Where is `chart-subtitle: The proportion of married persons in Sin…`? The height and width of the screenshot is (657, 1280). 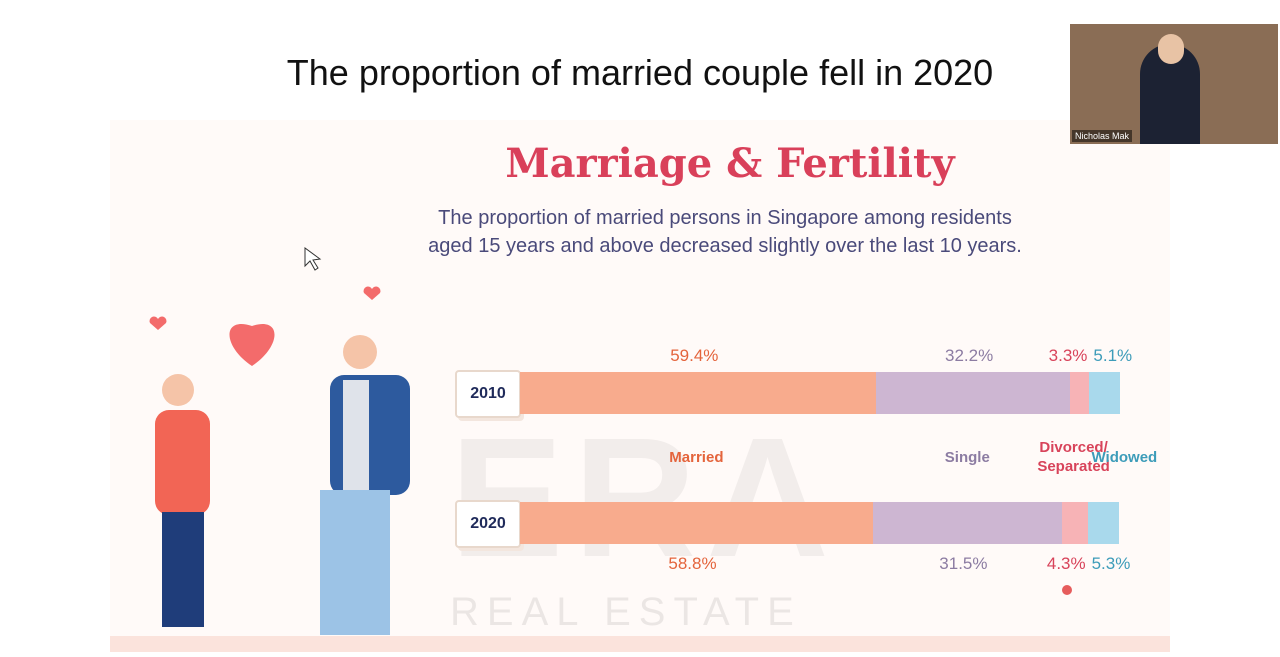 chart-subtitle: The proportion of married persons in Sin… is located at coordinates (725, 232).